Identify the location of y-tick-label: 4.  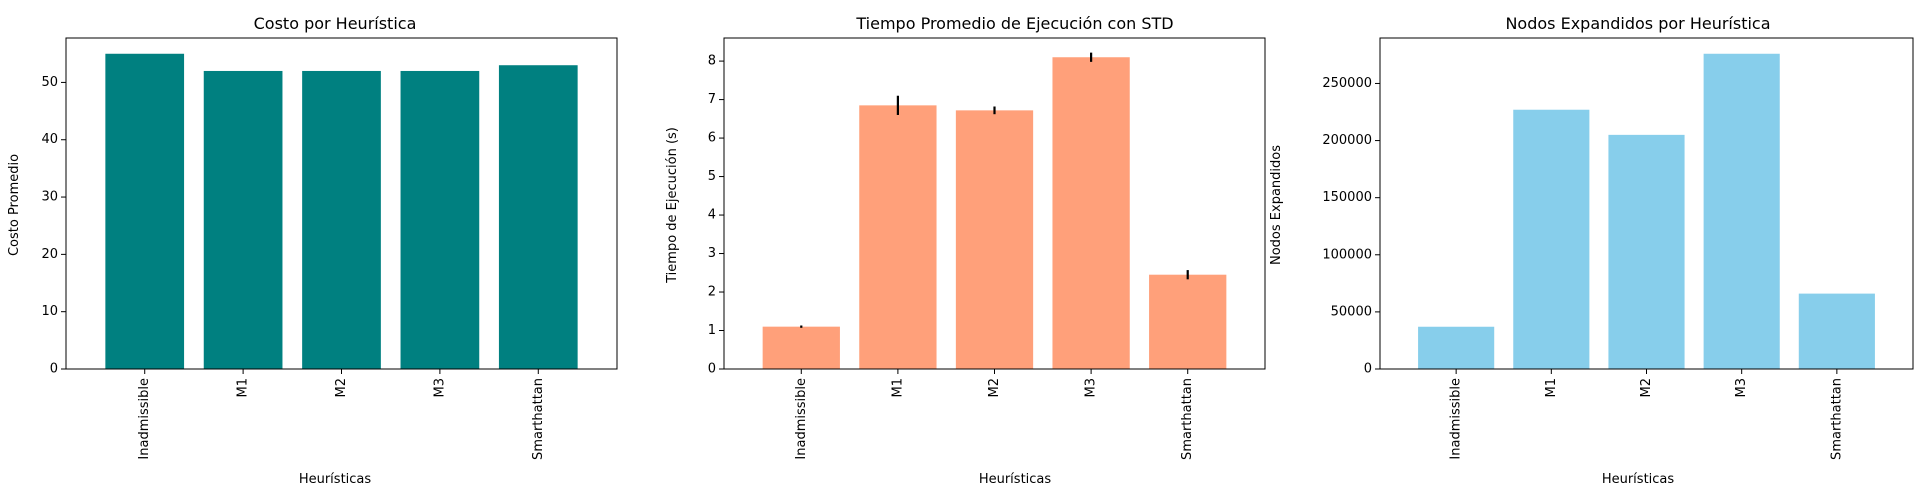
(712, 215).